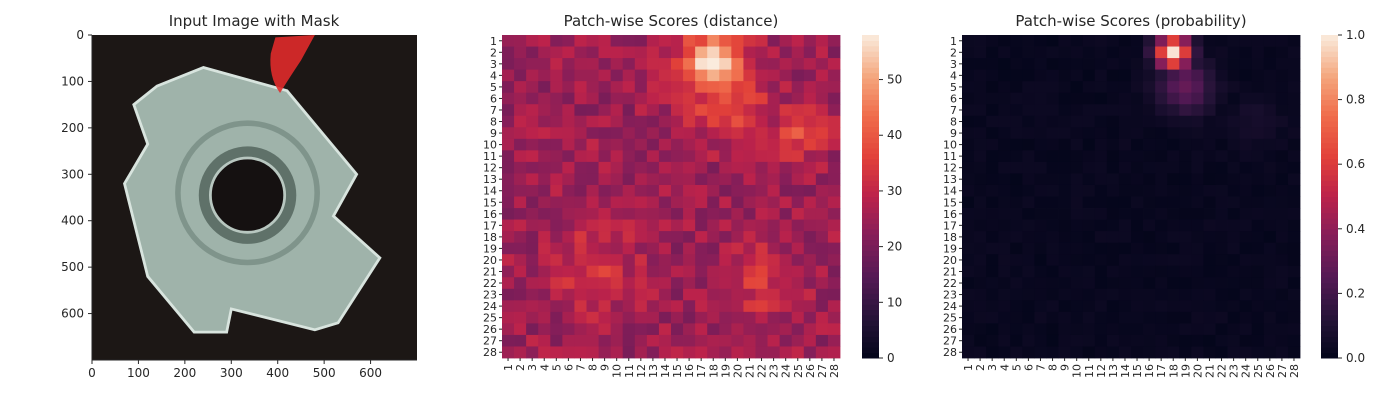 The height and width of the screenshot is (400, 1400). Describe the element at coordinates (950, 318) in the screenshot. I see `y-tick-label: 25` at that location.